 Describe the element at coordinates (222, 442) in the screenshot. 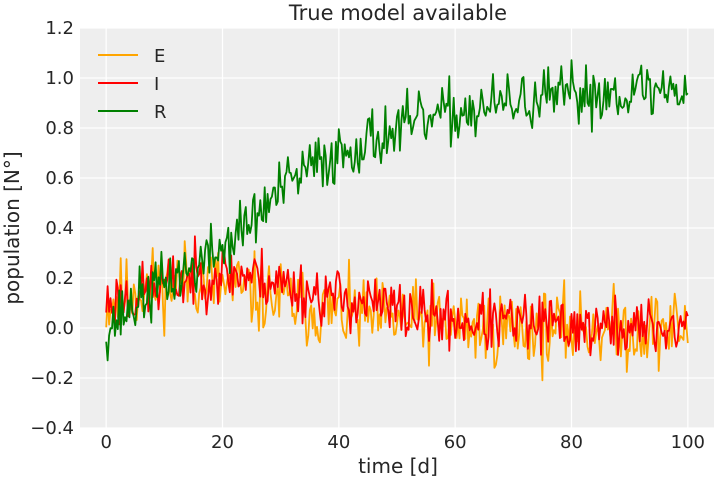

I see `x-tick-label: 20` at that location.